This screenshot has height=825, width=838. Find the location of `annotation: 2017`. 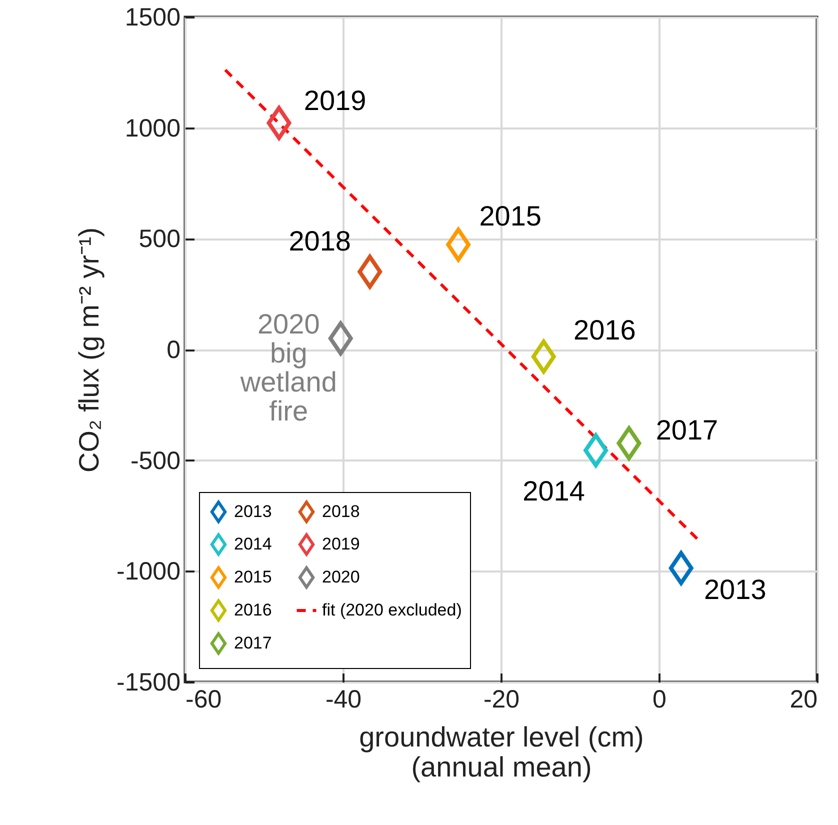

annotation: 2017 is located at coordinates (687, 430).